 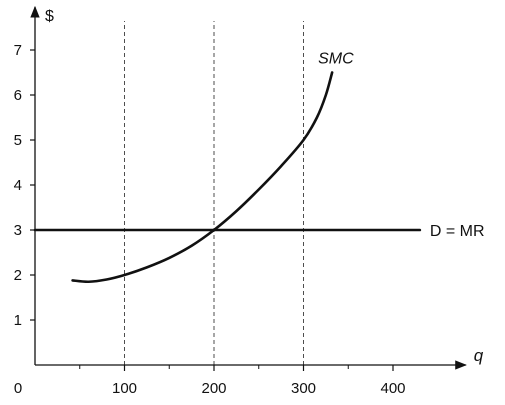 I want to click on y-tick-label-3: 3, so click(x=18, y=230).